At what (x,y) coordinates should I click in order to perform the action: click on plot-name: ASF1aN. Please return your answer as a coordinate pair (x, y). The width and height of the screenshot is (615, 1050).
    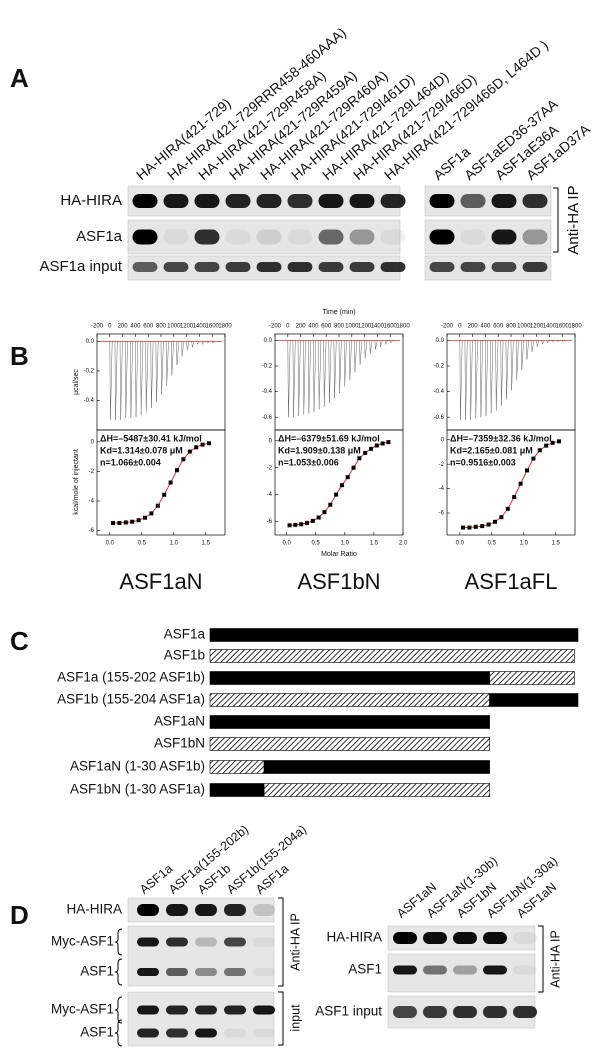
    Looking at the image, I should click on (160, 581).